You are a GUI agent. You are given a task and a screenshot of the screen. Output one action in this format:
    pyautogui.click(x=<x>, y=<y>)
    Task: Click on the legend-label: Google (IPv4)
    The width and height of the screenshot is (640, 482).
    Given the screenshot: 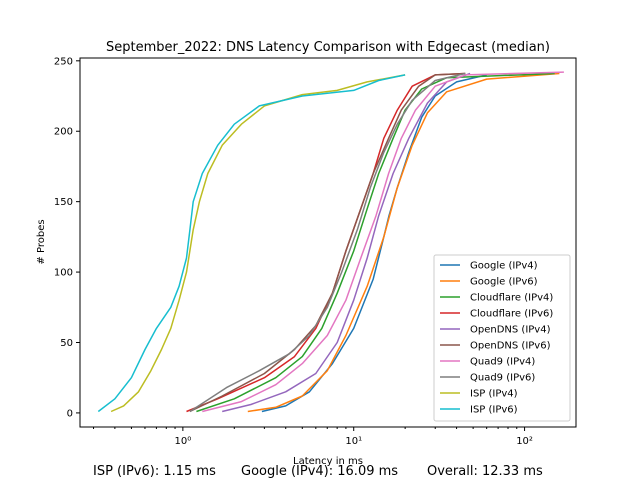 What is the action you would take?
    pyautogui.click(x=504, y=266)
    